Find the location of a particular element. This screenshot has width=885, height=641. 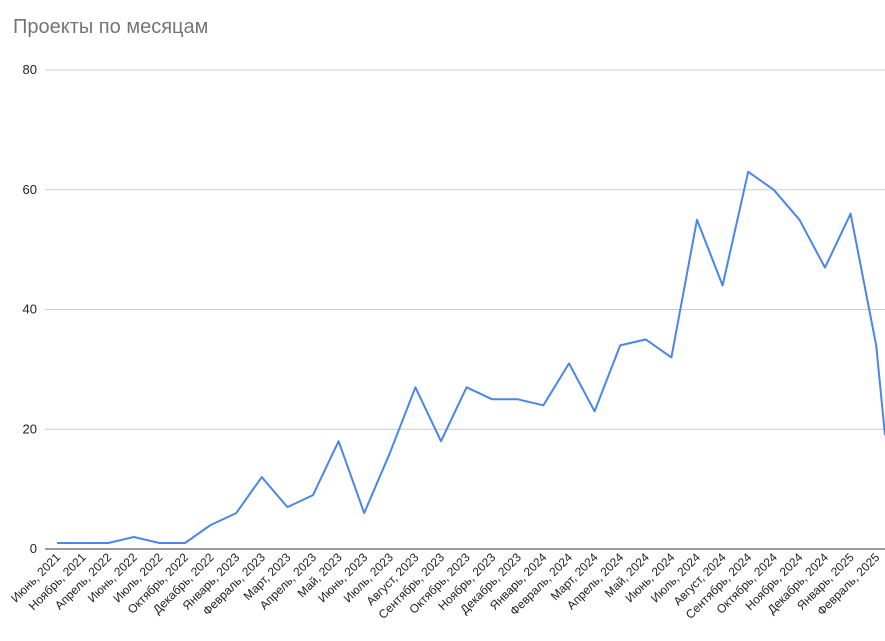

y-tick-label: 0 is located at coordinates (33, 548).